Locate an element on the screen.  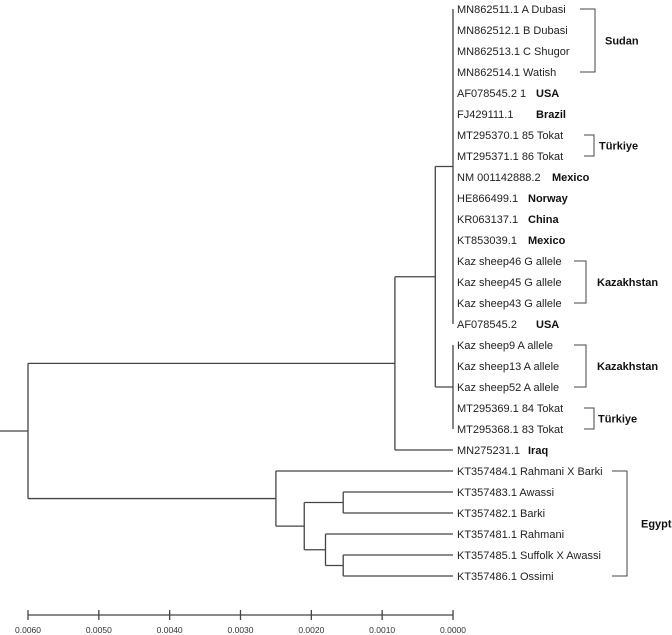
leaf-label: AF078545.2 is located at coordinates (487, 325).